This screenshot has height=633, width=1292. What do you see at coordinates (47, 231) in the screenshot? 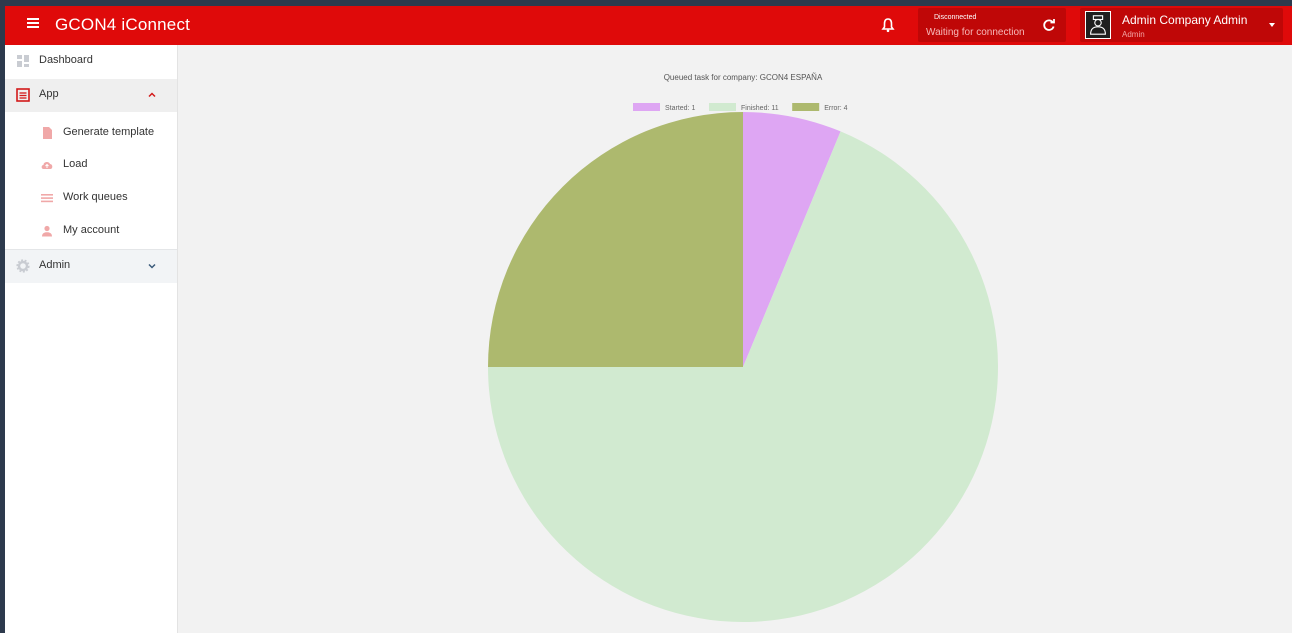
I see `user-icon` at bounding box center [47, 231].